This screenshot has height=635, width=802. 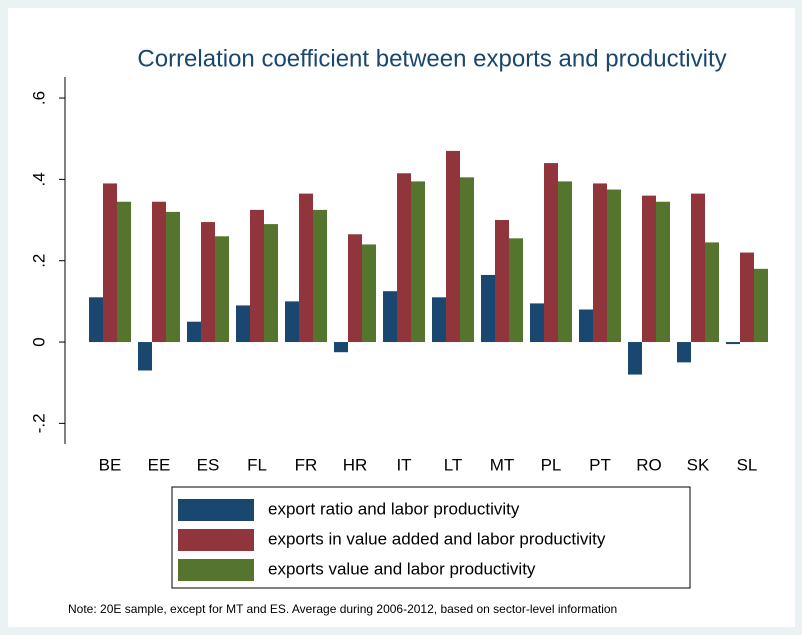 I want to click on x-tick-label: ES, so click(x=208, y=464).